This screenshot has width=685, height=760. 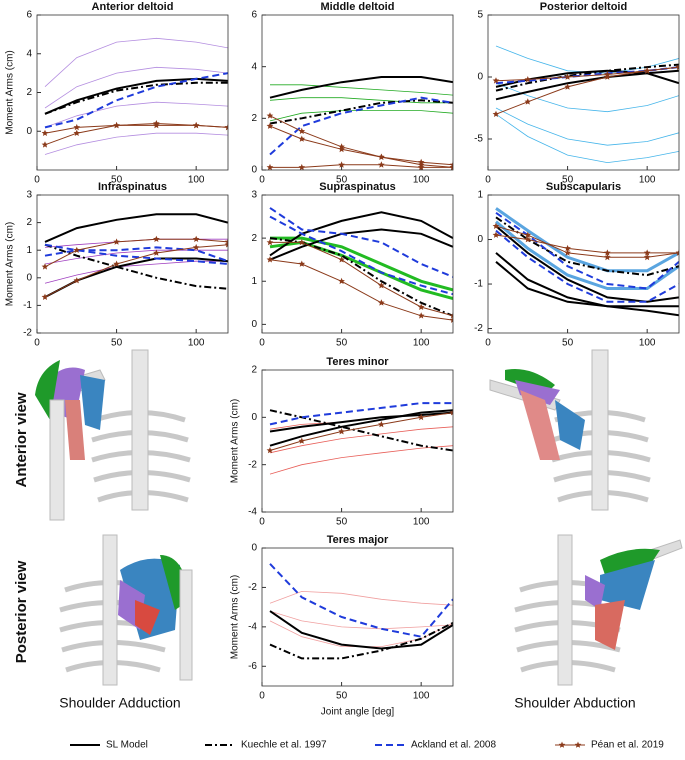 I want to click on chart-title: Supraspinatus, so click(x=357, y=187).